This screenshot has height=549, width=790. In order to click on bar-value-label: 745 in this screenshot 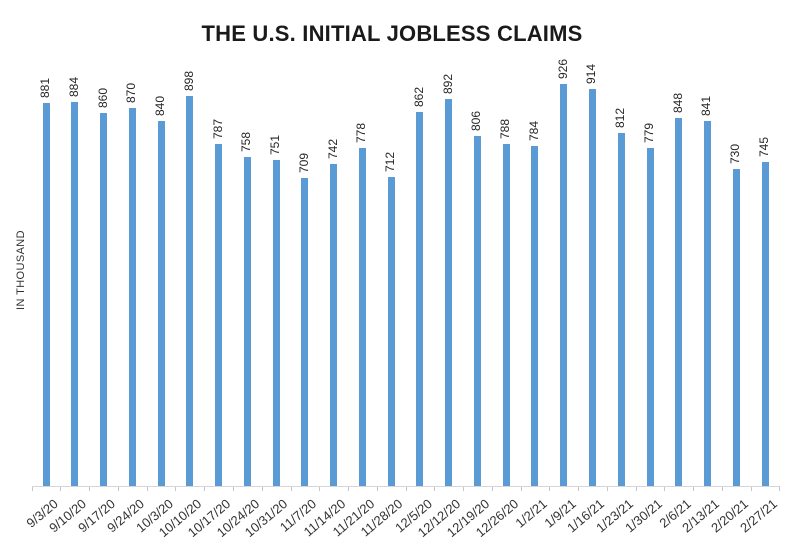, I will do `click(764, 146)`.